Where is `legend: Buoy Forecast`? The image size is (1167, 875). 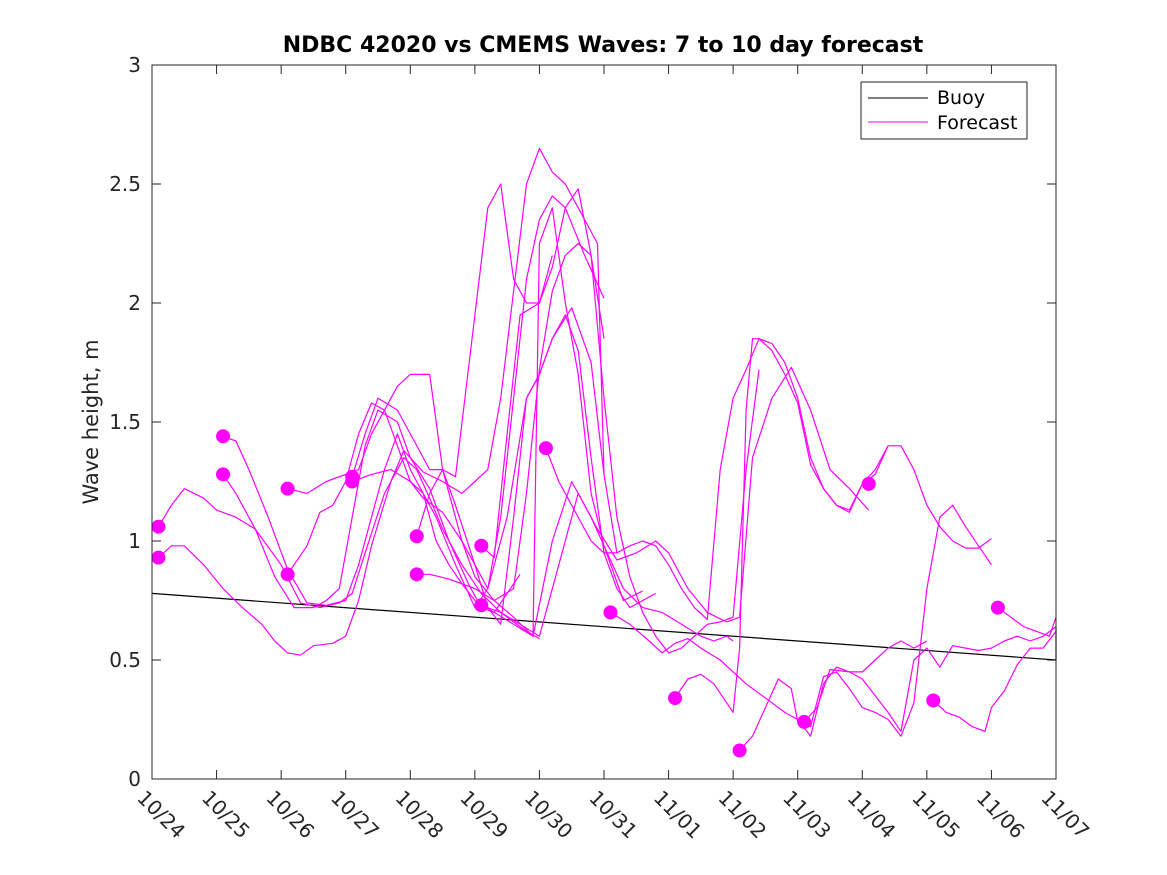
legend: Buoy Forecast is located at coordinates (944, 110).